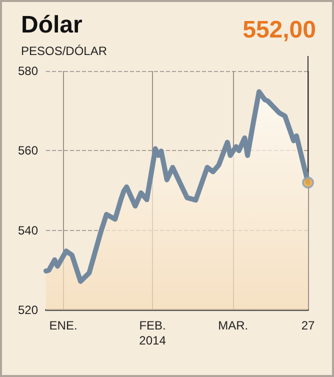 The image size is (334, 377). Describe the element at coordinates (279, 30) in the screenshot. I see `annotation: 552,00` at that location.